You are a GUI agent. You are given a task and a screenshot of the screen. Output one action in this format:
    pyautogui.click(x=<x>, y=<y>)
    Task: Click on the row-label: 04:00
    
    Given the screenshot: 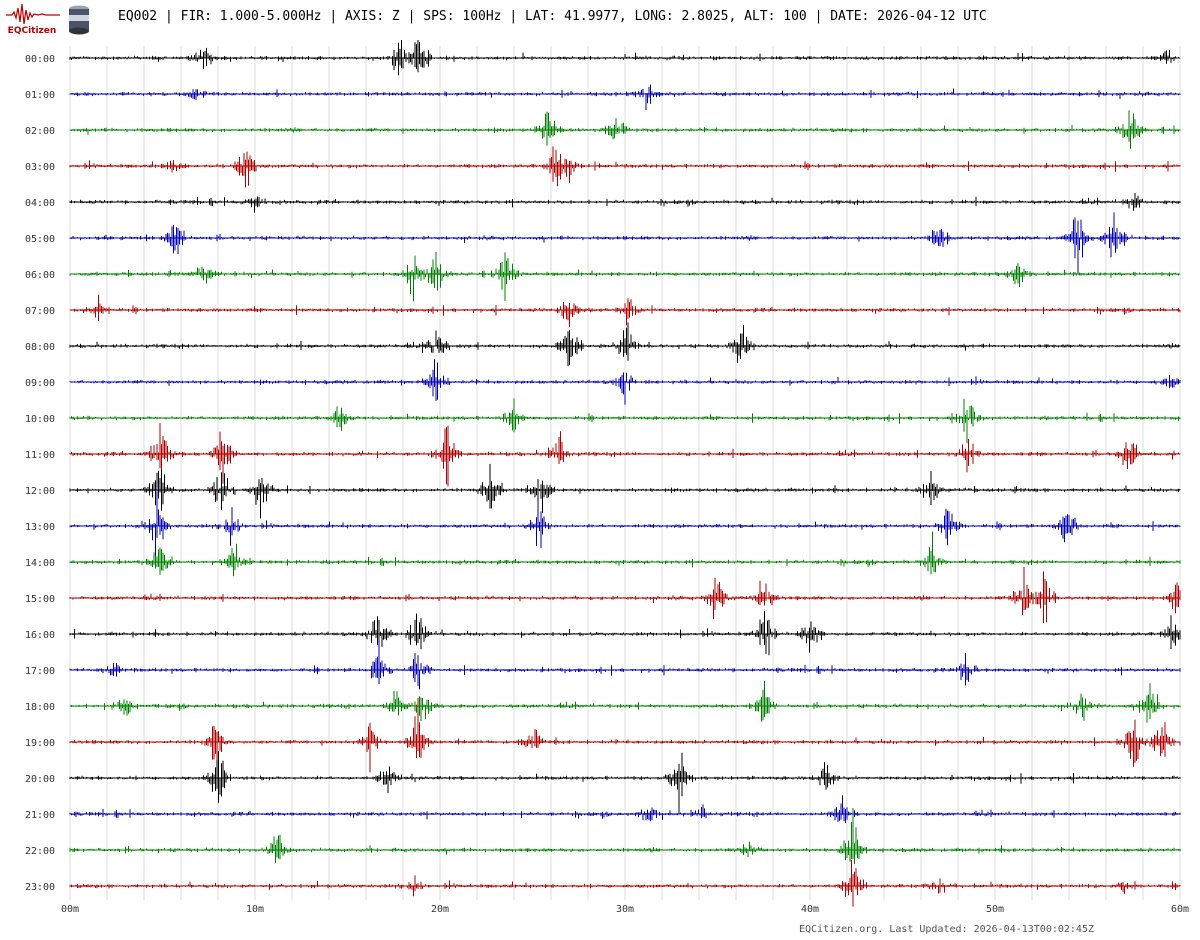 What is the action you would take?
    pyautogui.click(x=40, y=203)
    